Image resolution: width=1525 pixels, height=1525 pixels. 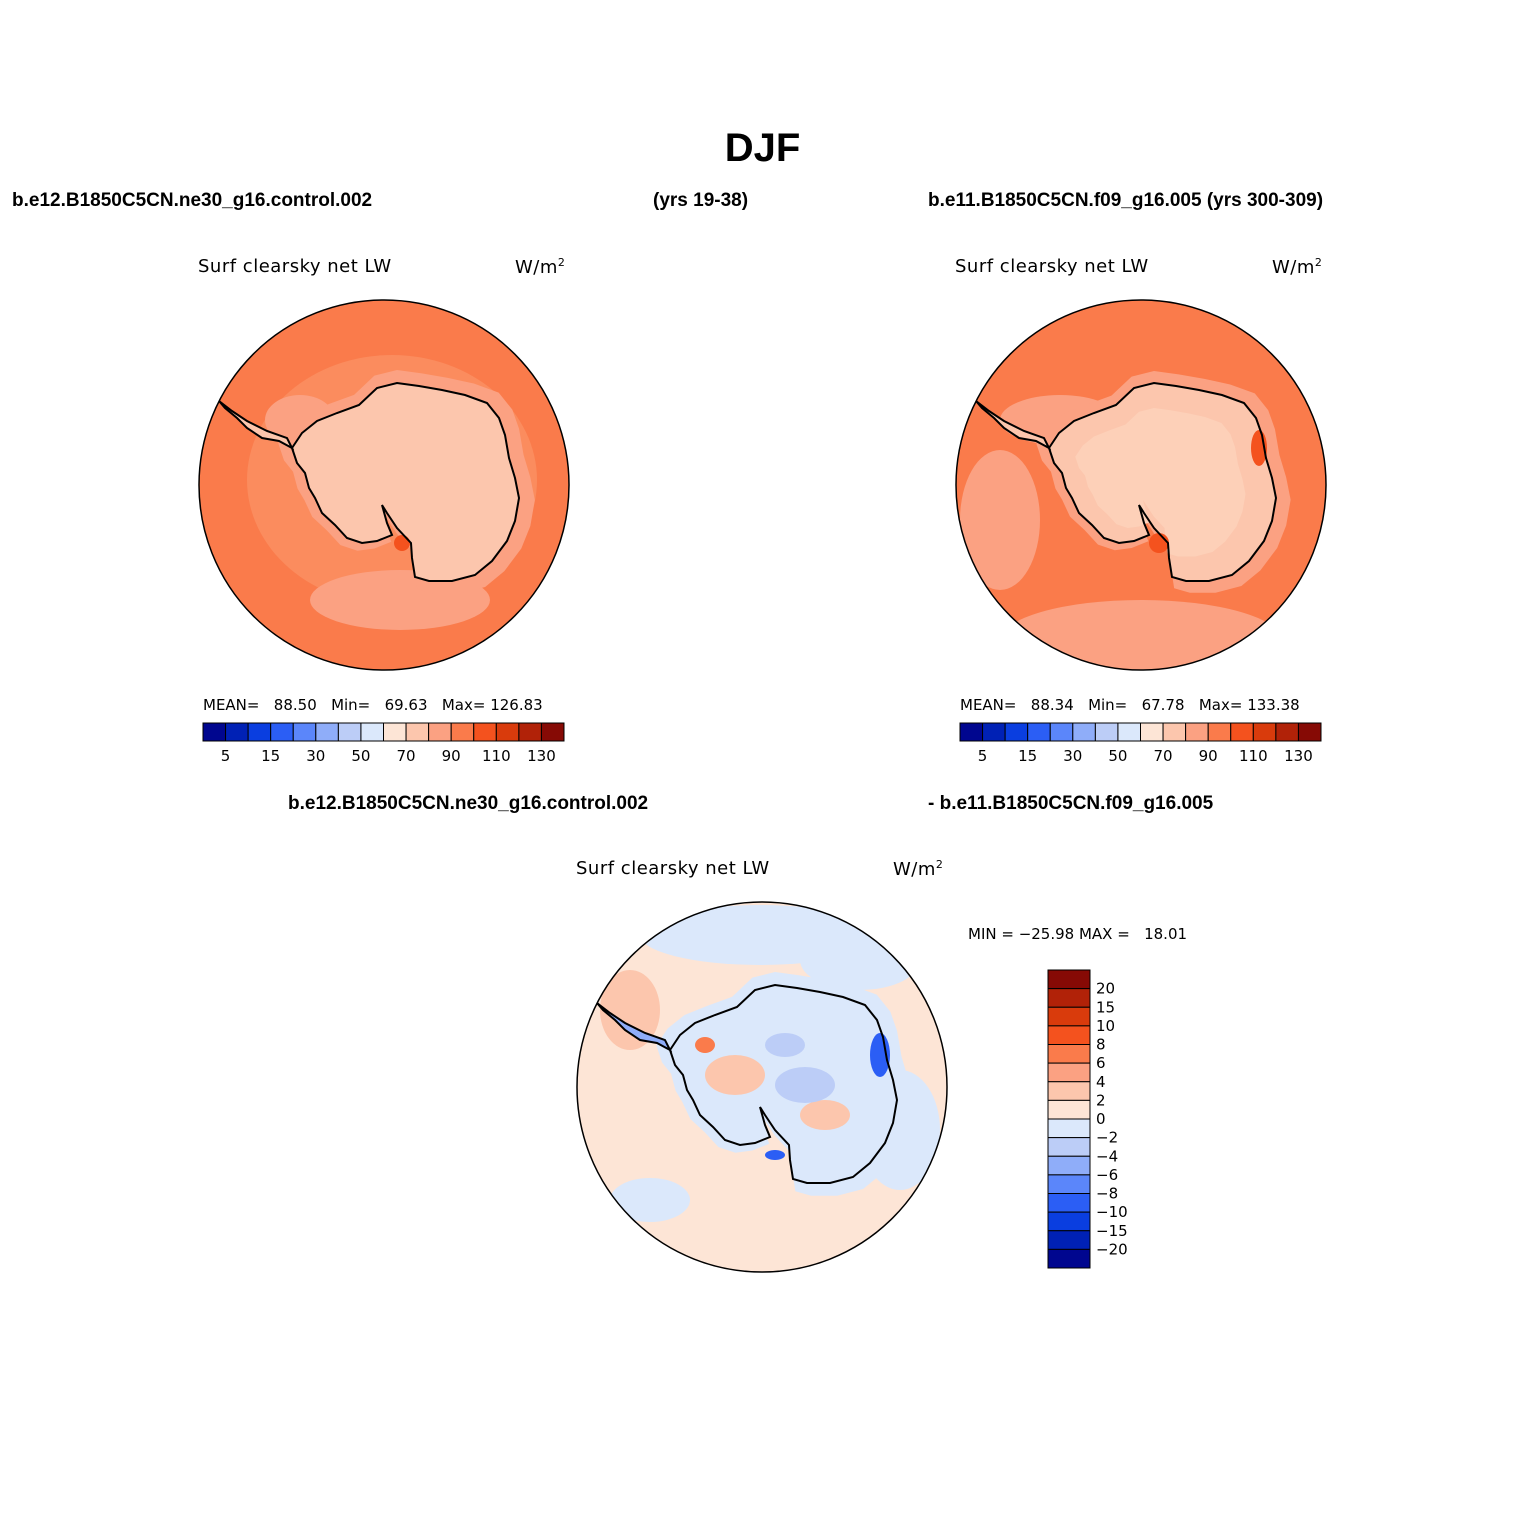 What do you see at coordinates (762, 148) in the screenshot?
I see `figure-title: DJF` at bounding box center [762, 148].